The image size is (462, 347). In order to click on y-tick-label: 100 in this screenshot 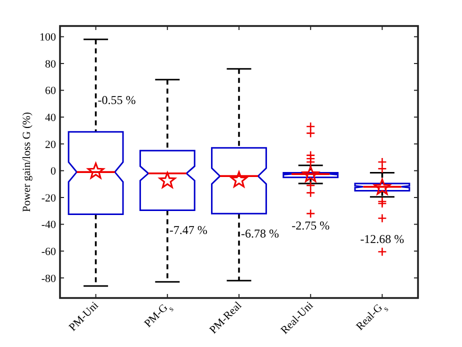, I will do `click(48, 38)`.